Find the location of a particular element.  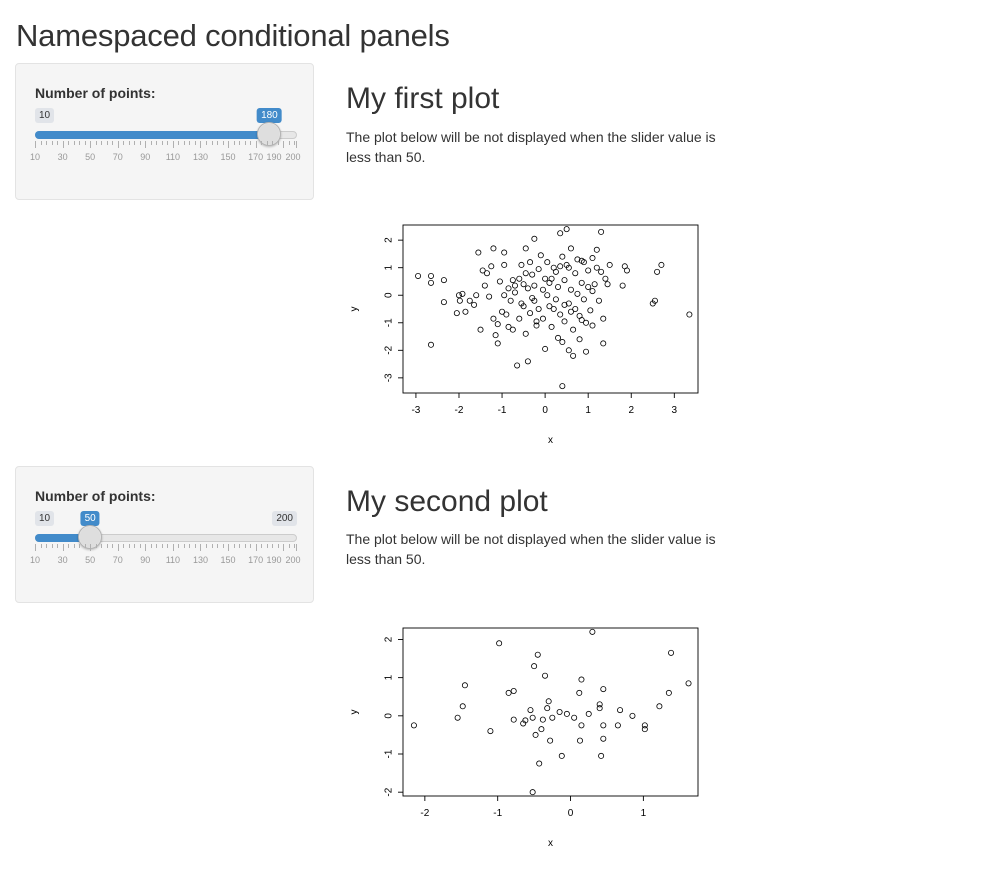

slider-tick-label: 190 is located at coordinates (274, 560).